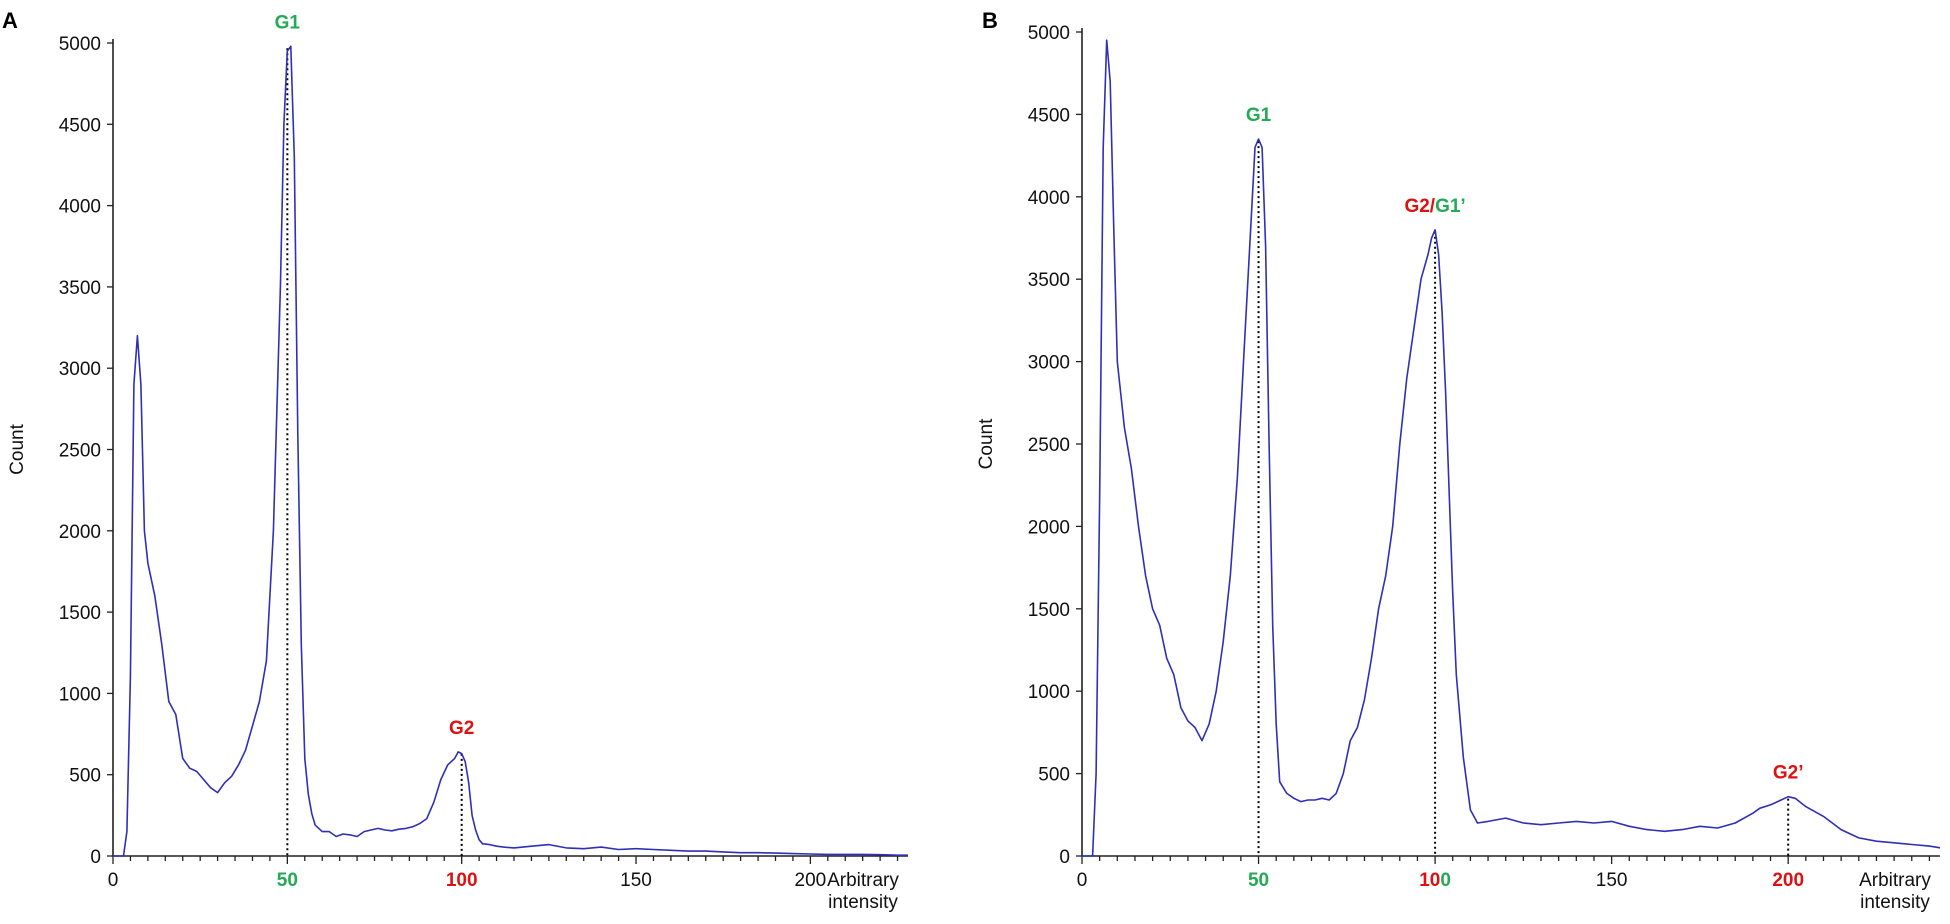 Image resolution: width=1950 pixels, height=924 pixels. Describe the element at coordinates (1049, 610) in the screenshot. I see `panel-b-y-tick-label: 1500` at that location.